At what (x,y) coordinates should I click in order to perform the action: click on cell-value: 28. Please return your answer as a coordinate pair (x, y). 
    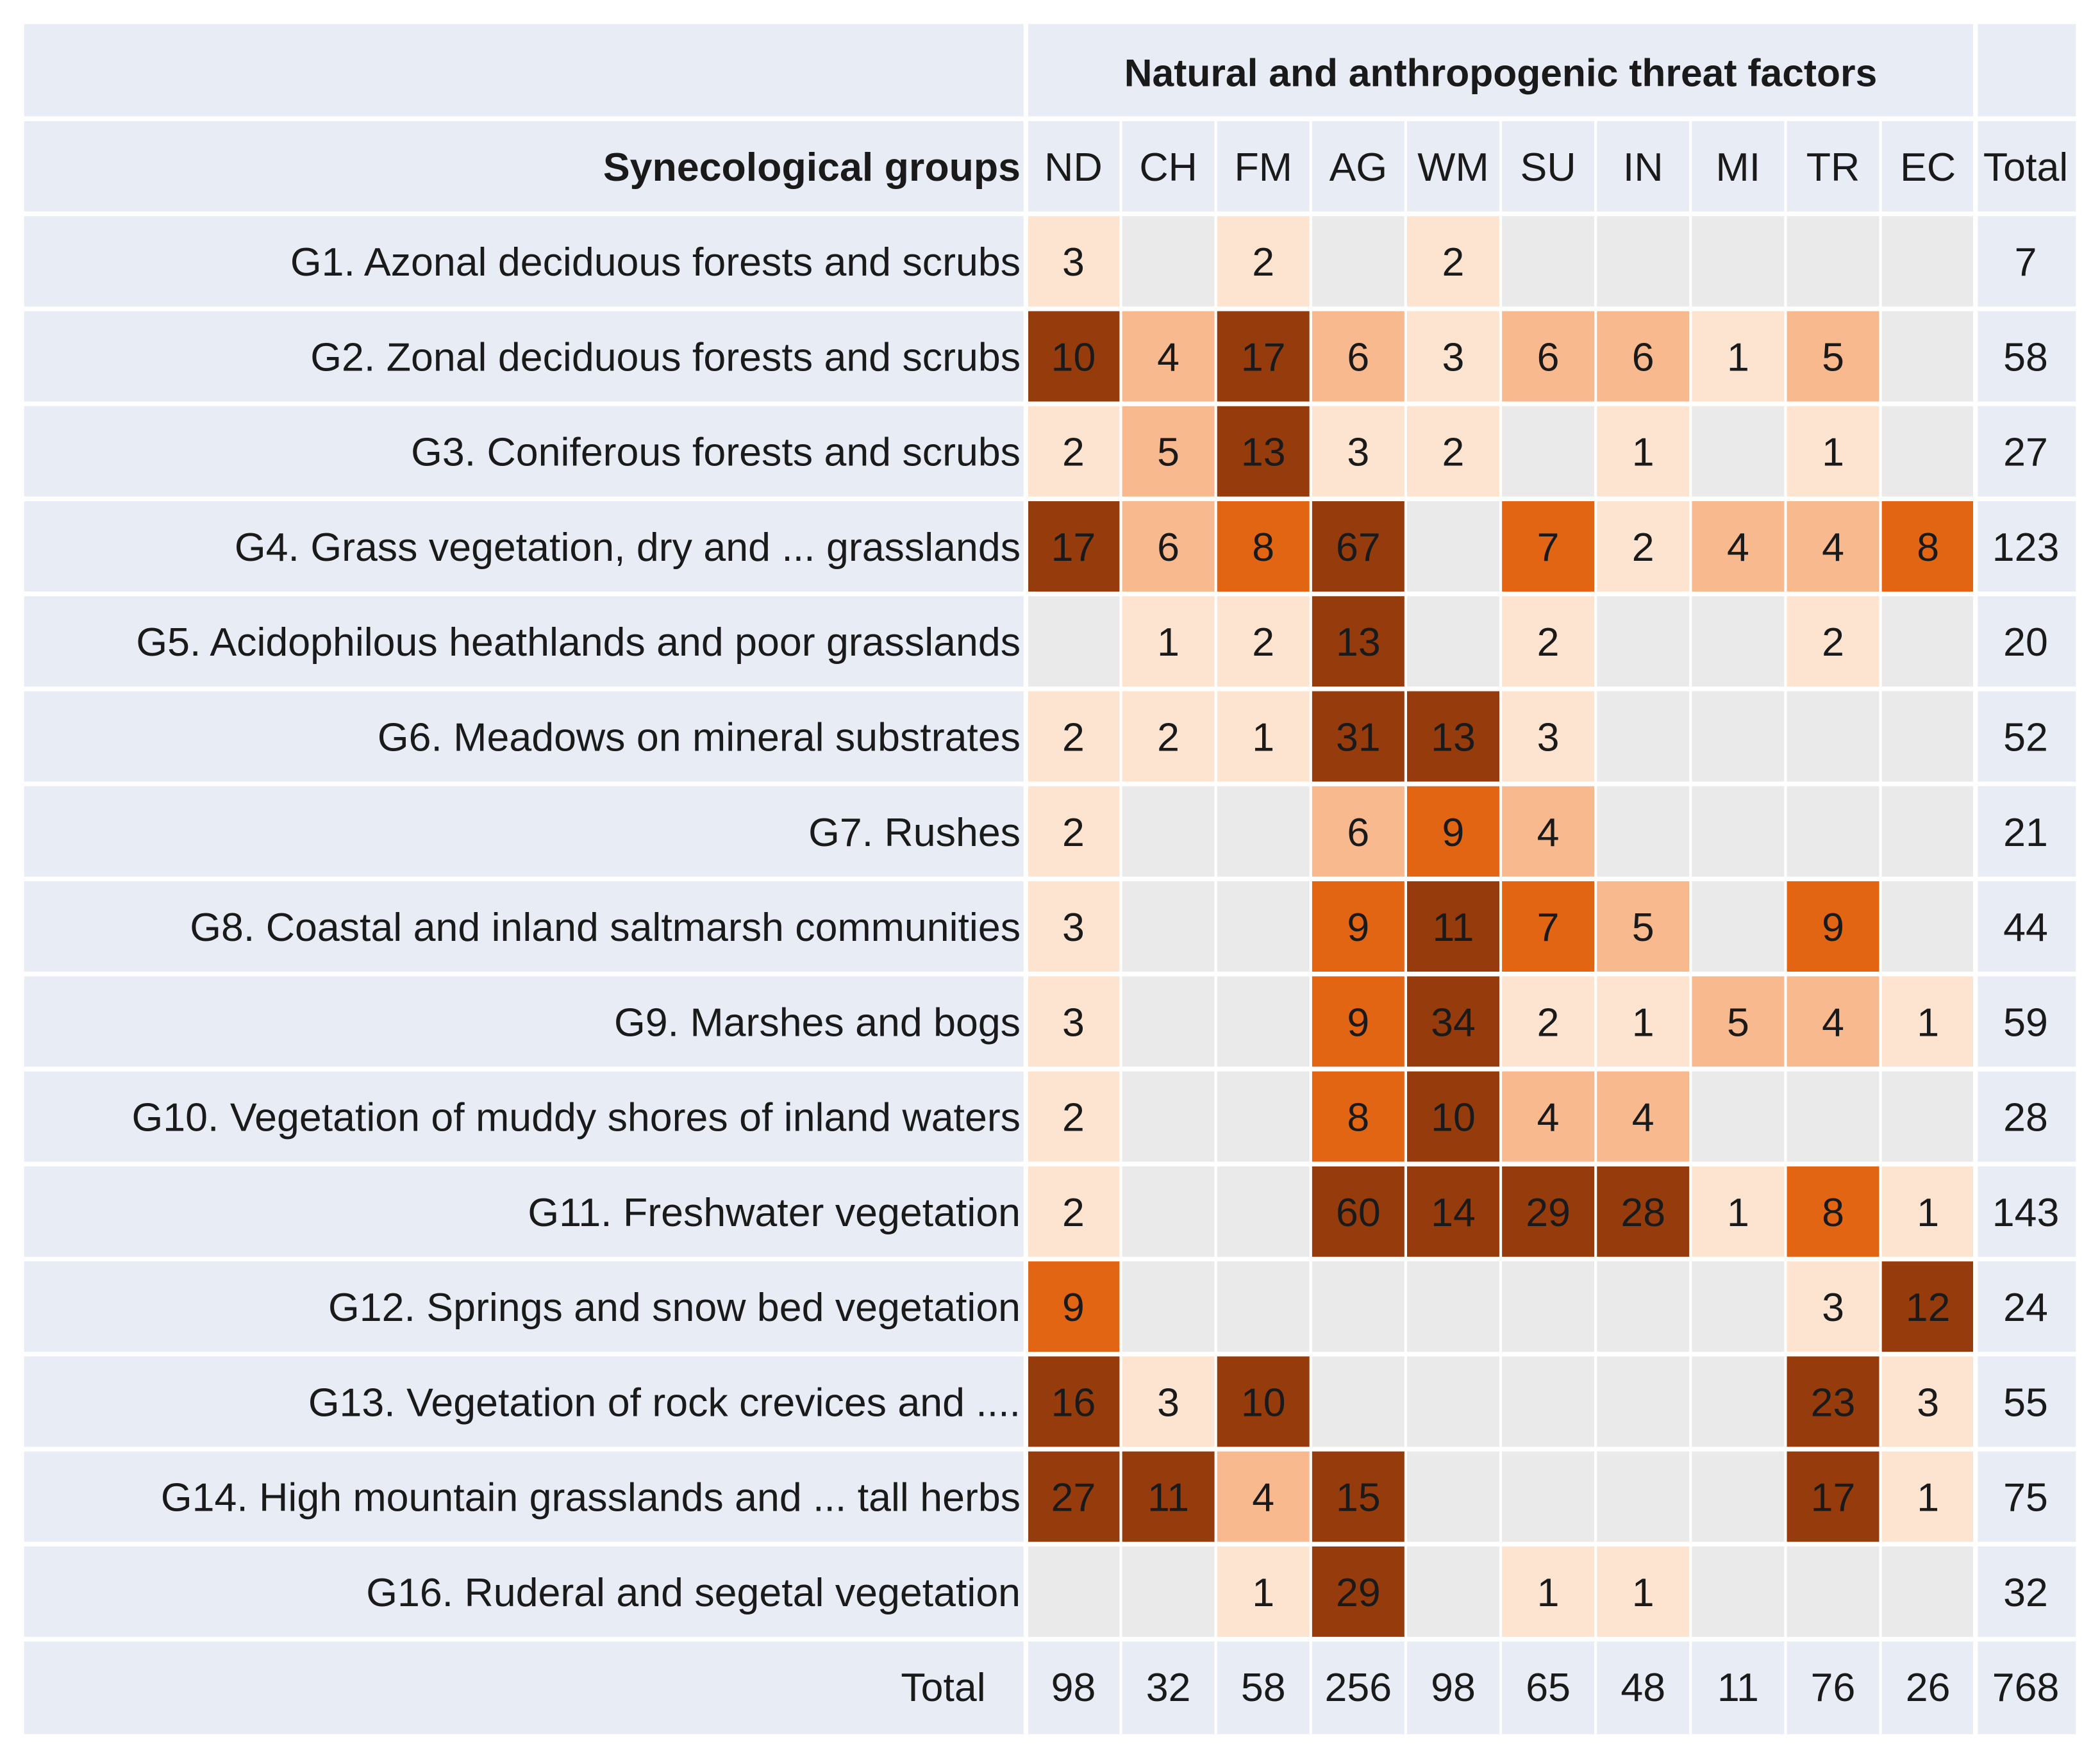
    Looking at the image, I should click on (1643, 1212).